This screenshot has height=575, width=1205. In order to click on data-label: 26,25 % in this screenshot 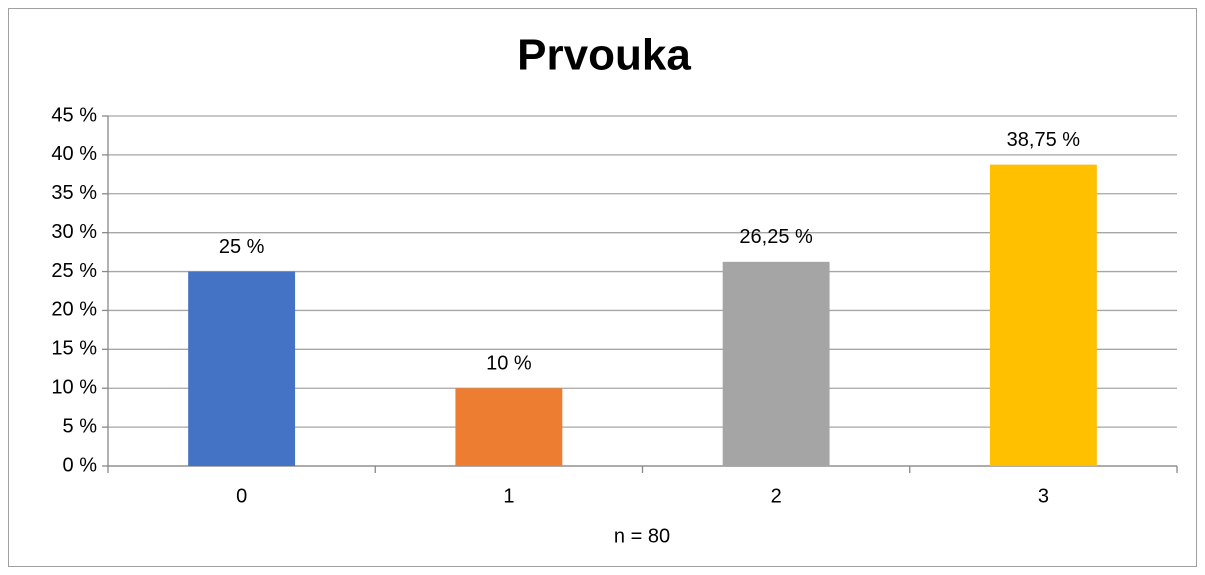, I will do `click(776, 237)`.